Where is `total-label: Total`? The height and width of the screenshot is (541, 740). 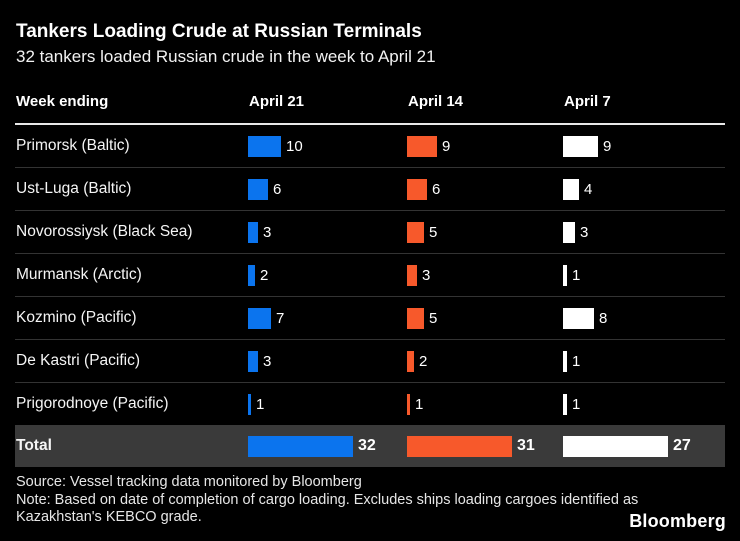 total-label: Total is located at coordinates (34, 445).